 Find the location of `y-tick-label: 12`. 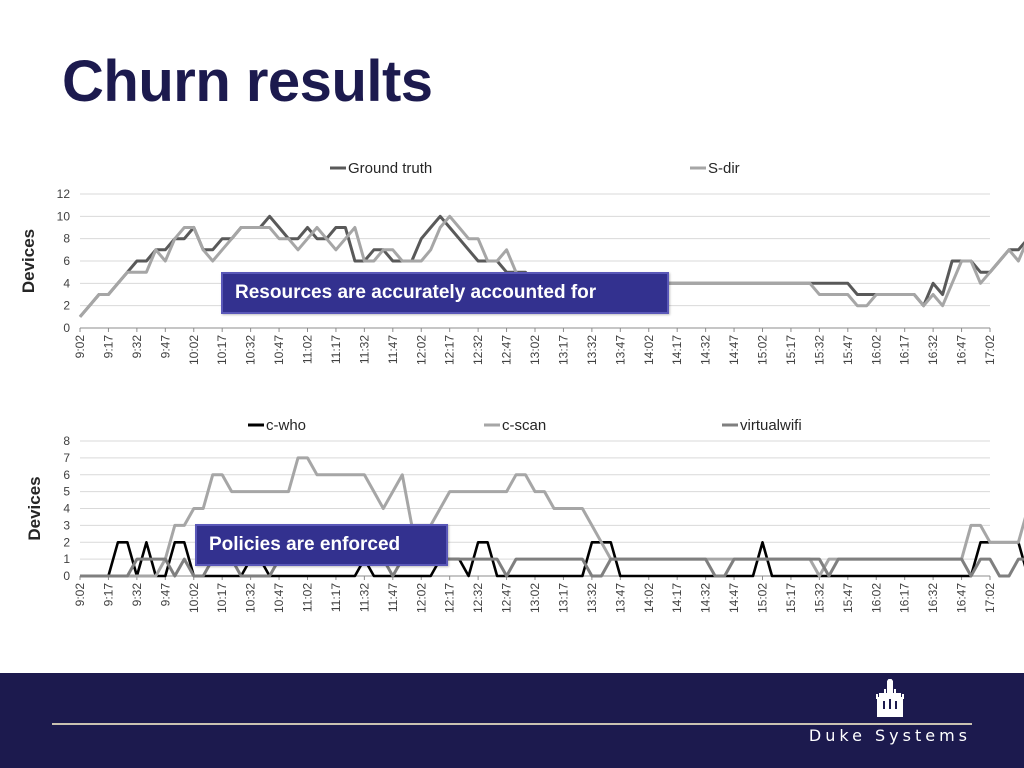

y-tick-label: 12 is located at coordinates (64, 194).